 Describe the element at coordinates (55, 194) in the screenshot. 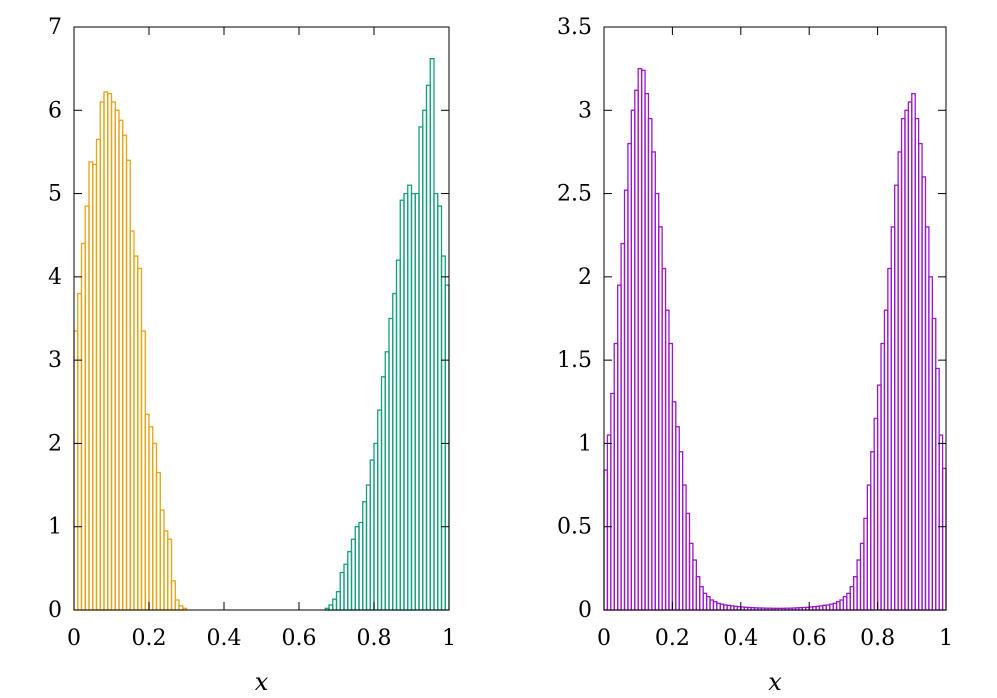

I see `y-tick-label: 5` at that location.